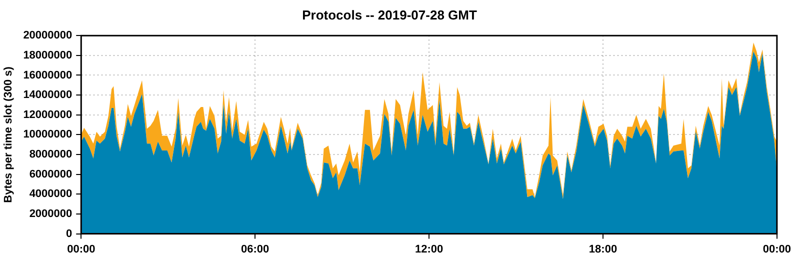  I want to click on y-tick-label: 8000000, so click(50, 154).